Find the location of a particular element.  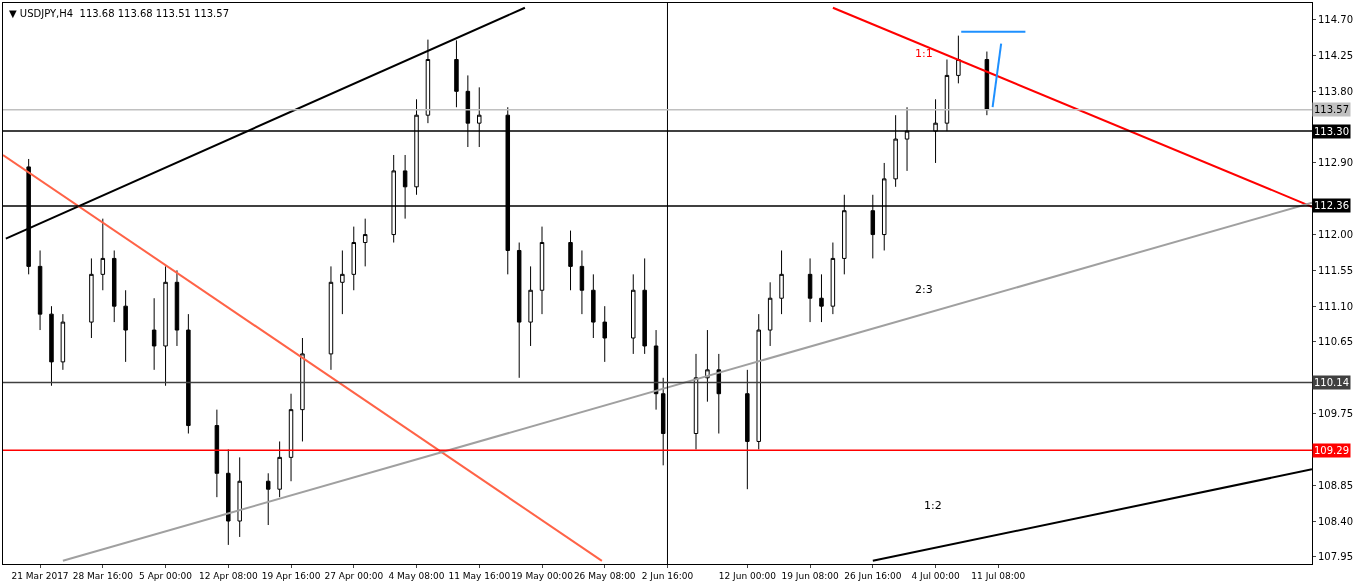

y-tick-label: 108.40 is located at coordinates (1335, 521).